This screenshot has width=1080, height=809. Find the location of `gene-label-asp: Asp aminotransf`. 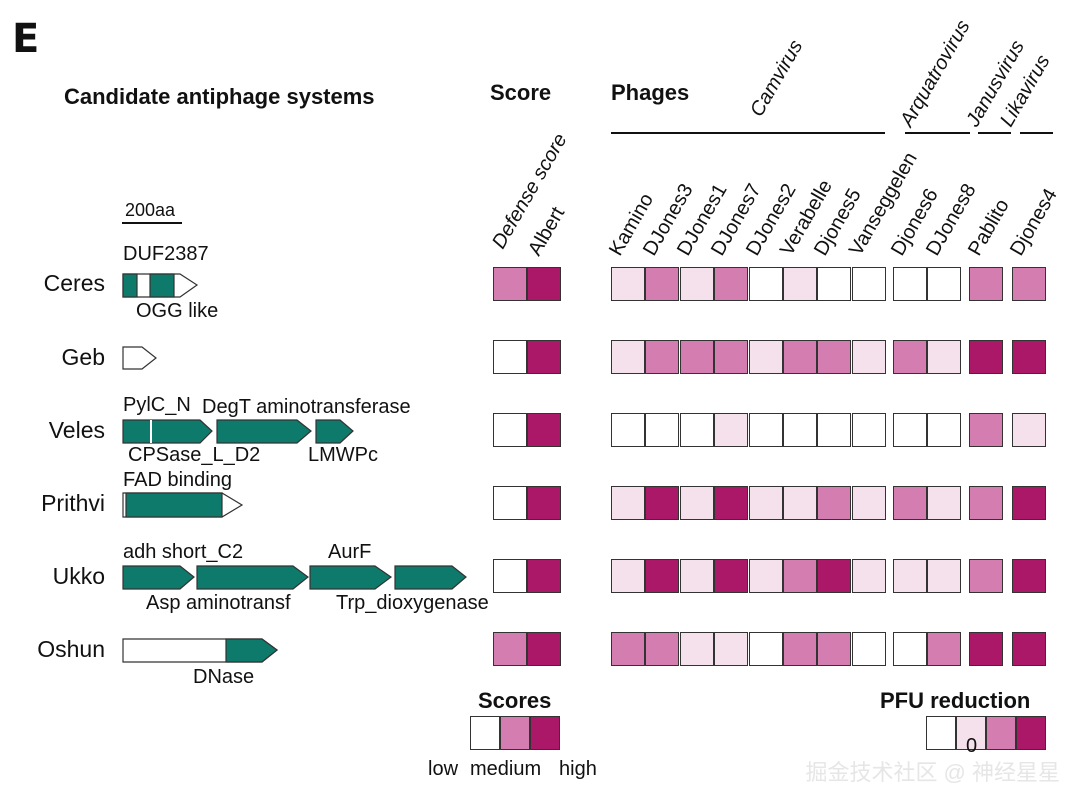

gene-label-asp: Asp aminotransf is located at coordinates (218, 603).